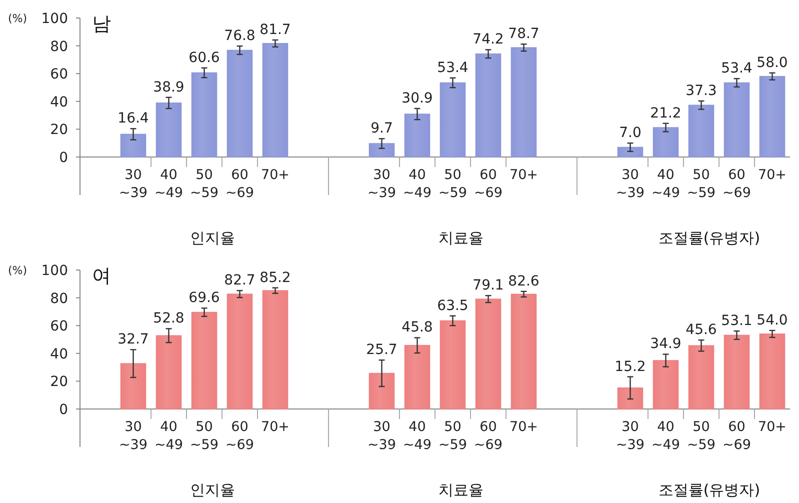 The image size is (799, 503). What do you see at coordinates (666, 344) in the screenshot?
I see `data-label: 34.9` at bounding box center [666, 344].